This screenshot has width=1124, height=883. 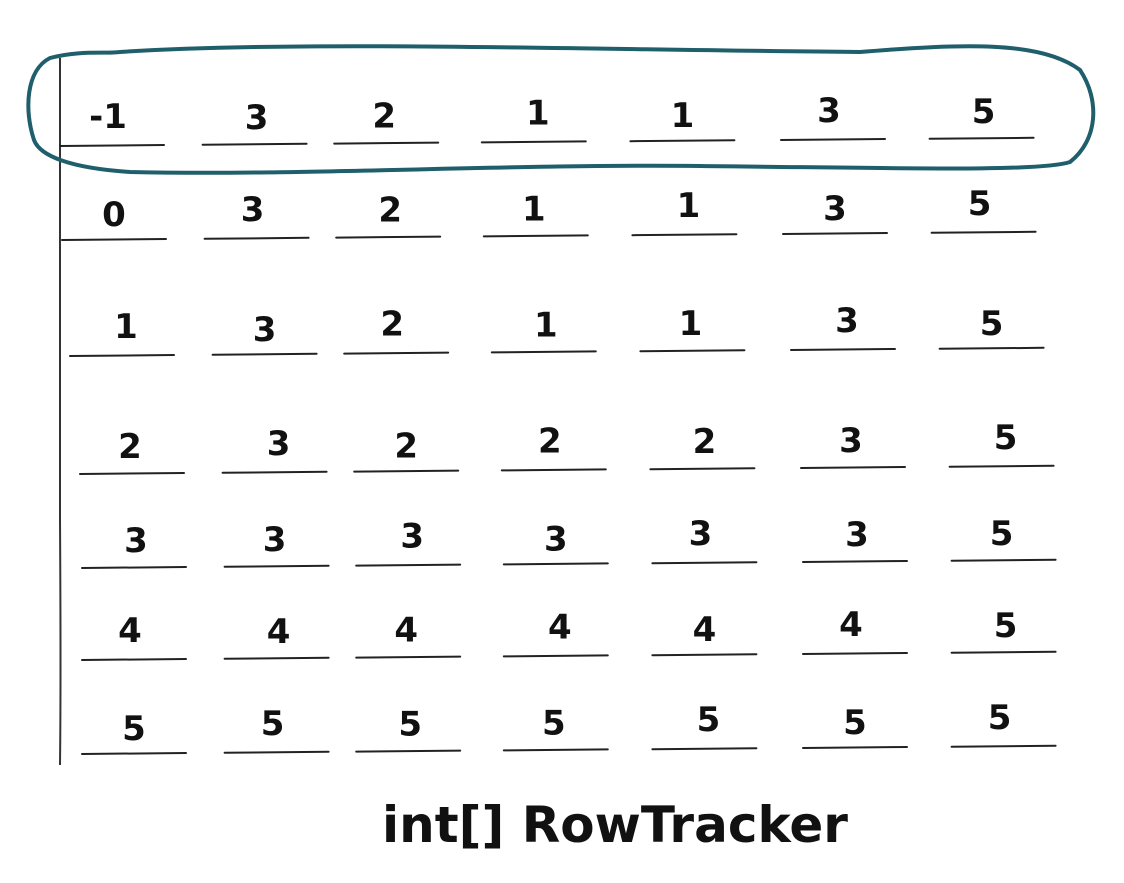 What do you see at coordinates (569, 726) in the screenshot?
I see `grid-row-6: 5 5 5 5 5 5 5` at bounding box center [569, 726].